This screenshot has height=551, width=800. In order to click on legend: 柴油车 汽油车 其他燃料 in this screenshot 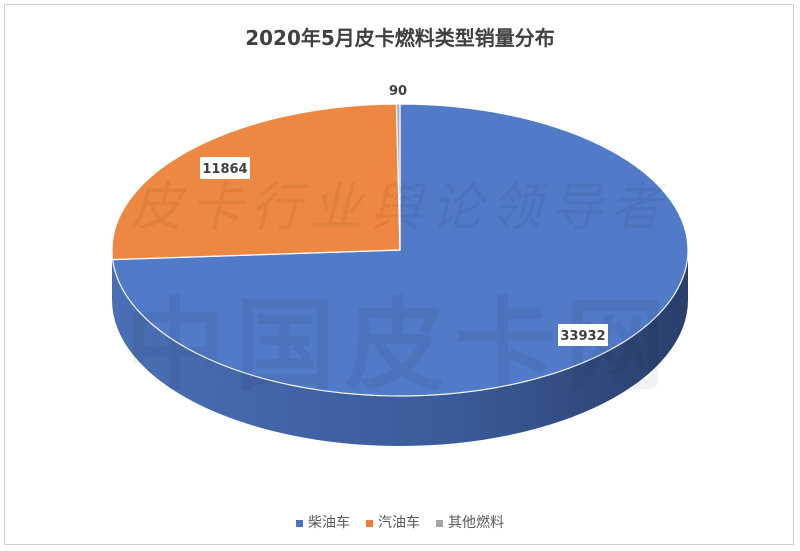, I will do `click(400, 522)`.